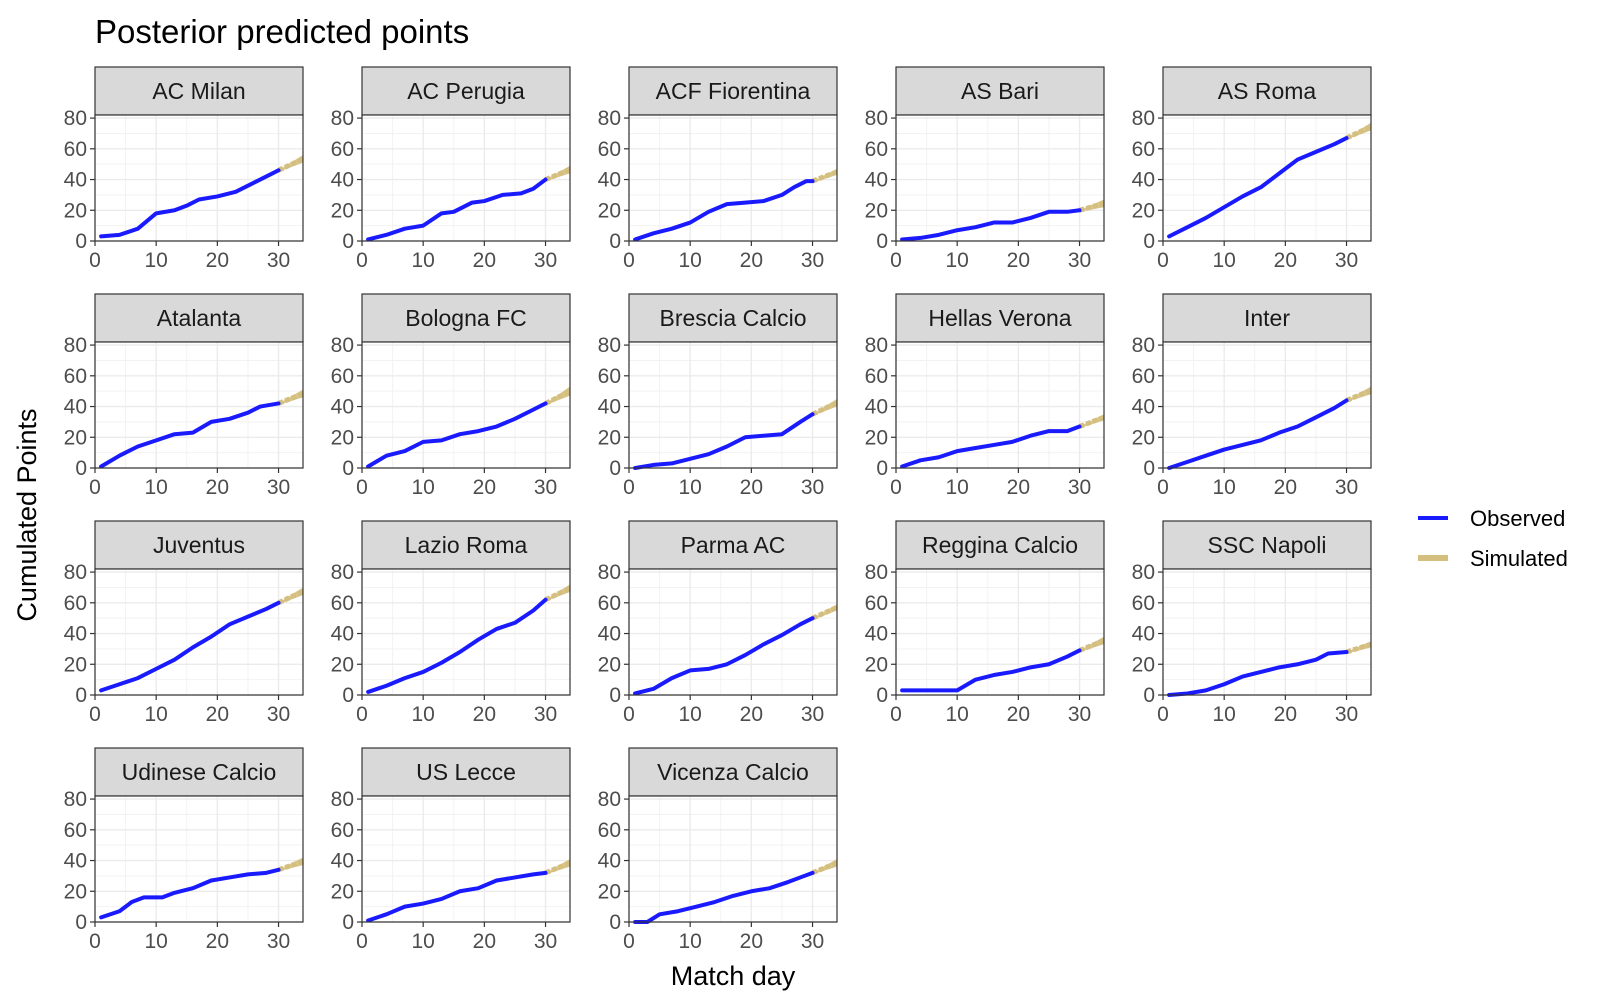 This screenshot has height=1000, width=1600. Describe the element at coordinates (1493, 538) in the screenshot. I see `legend: Observed Simulated` at that location.